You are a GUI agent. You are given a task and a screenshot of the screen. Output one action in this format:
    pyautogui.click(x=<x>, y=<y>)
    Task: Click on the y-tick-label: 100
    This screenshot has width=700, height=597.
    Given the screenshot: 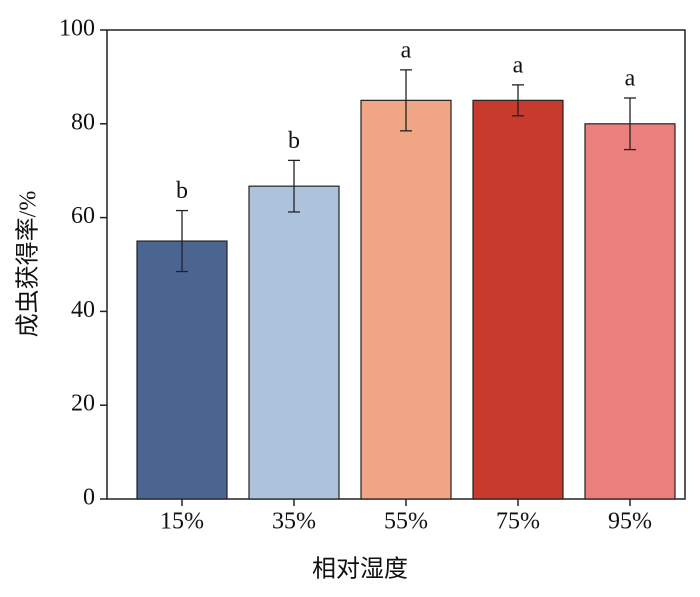 What is the action you would take?
    pyautogui.click(x=77, y=29)
    